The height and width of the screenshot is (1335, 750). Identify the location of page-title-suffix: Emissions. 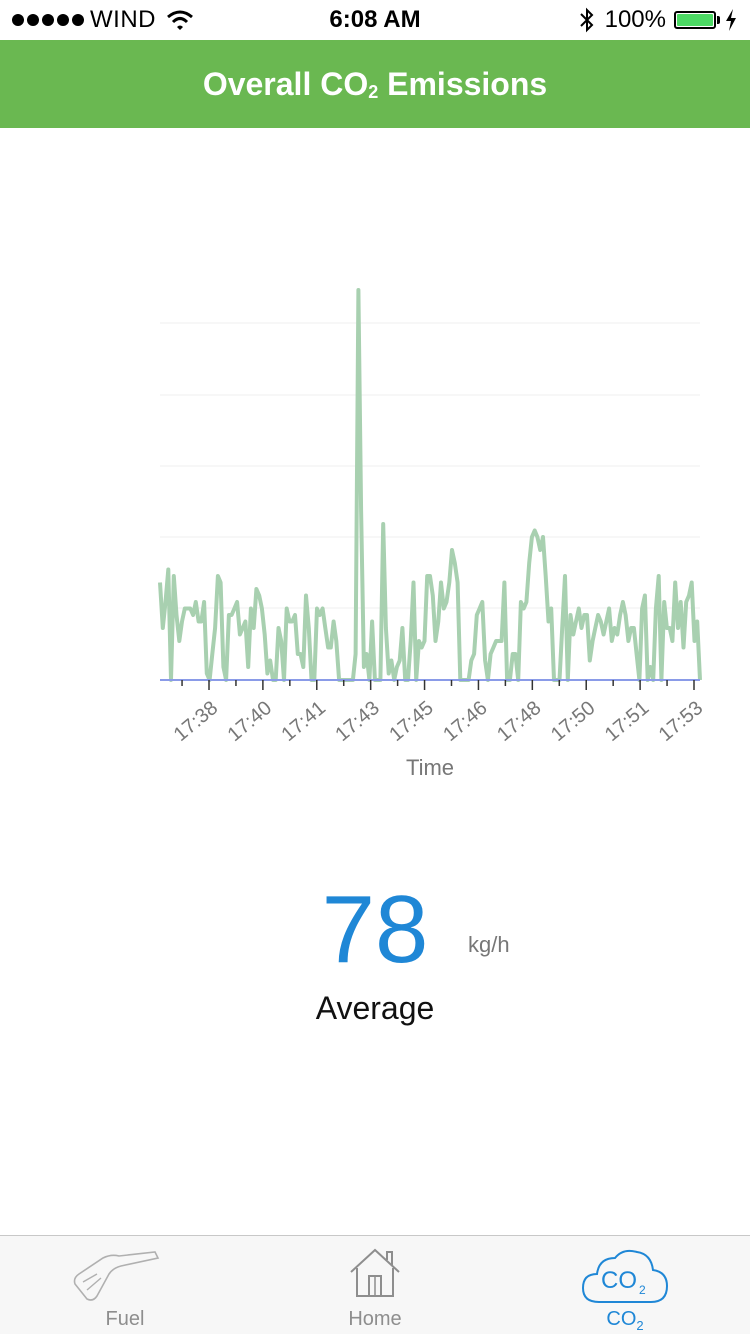
(463, 83).